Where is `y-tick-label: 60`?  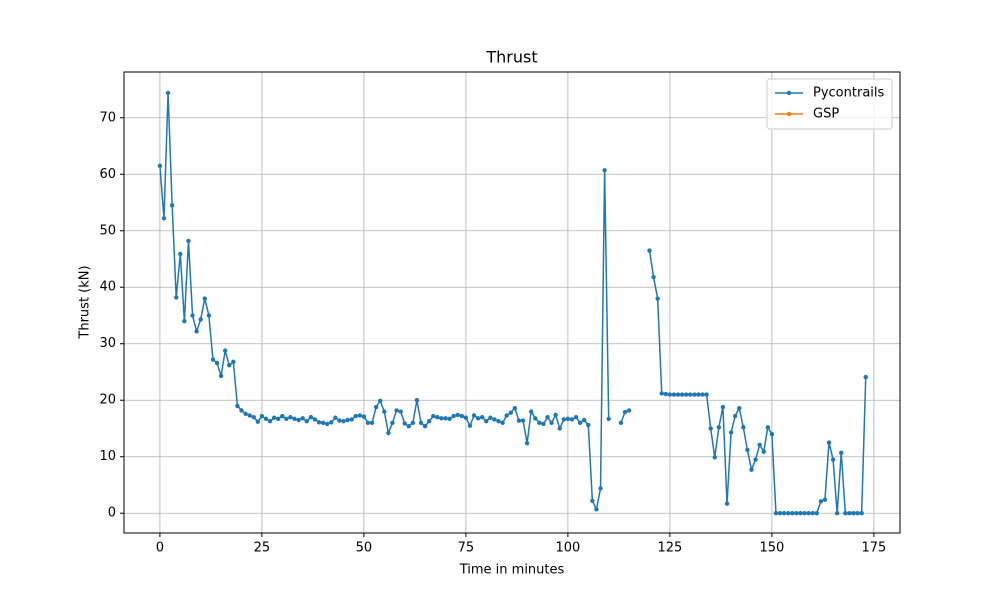
y-tick-label: 60 is located at coordinates (107, 174).